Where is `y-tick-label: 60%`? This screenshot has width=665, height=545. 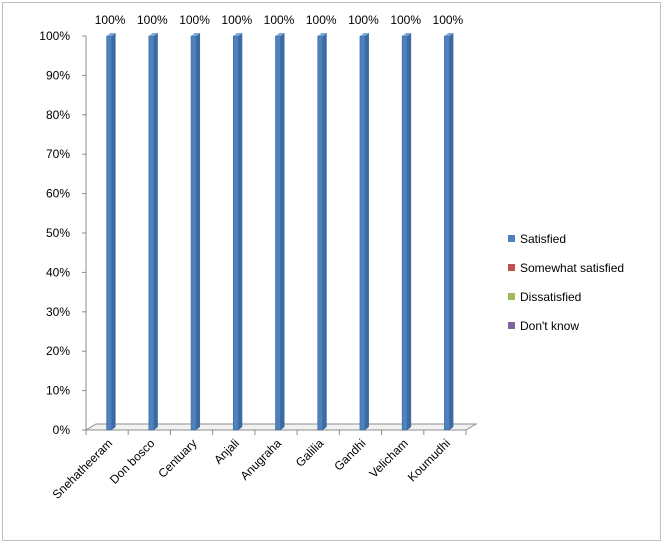 y-tick-label: 60% is located at coordinates (58, 194).